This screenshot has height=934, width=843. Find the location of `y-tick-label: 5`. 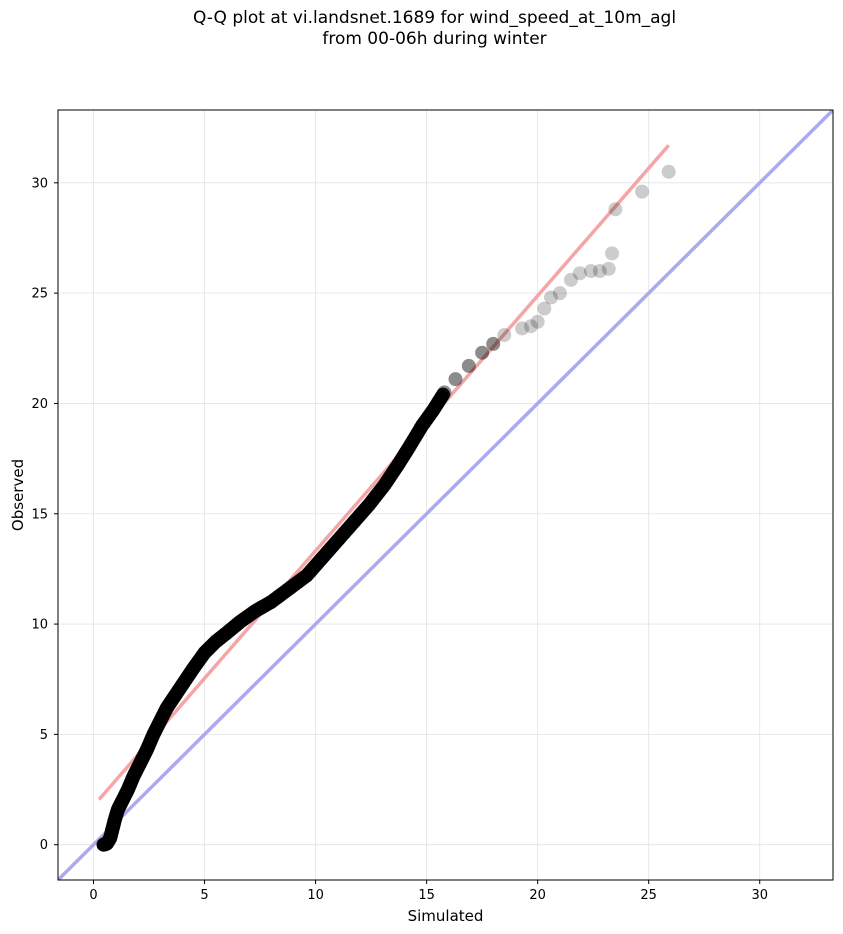

y-tick-label: 5 is located at coordinates (44, 735).